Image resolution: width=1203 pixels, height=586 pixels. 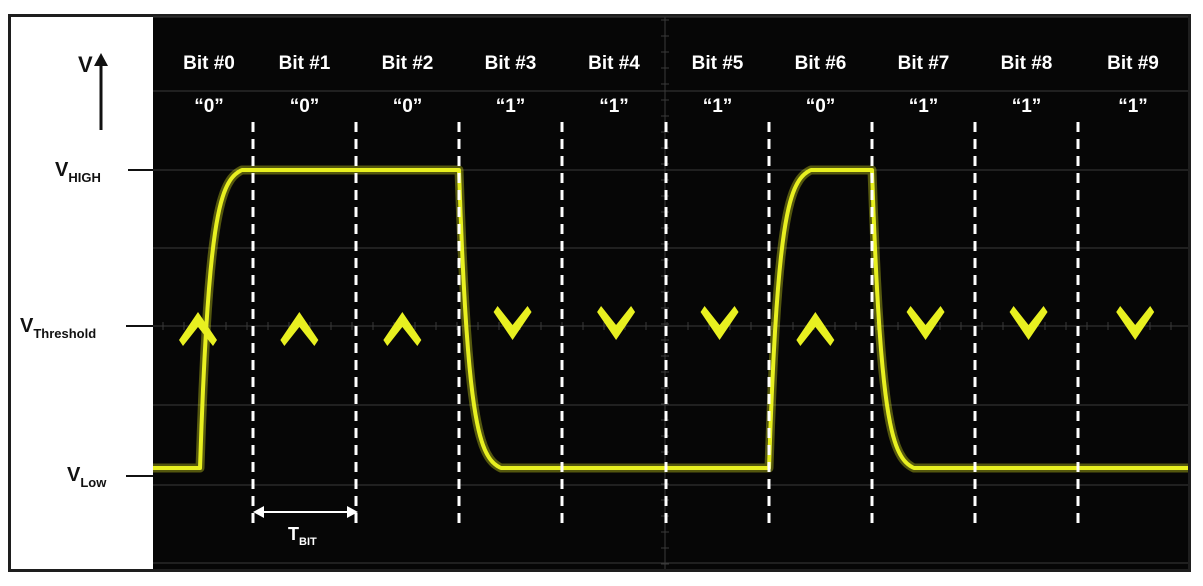 I want to click on bit-label: Bit #1, so click(x=305, y=63).